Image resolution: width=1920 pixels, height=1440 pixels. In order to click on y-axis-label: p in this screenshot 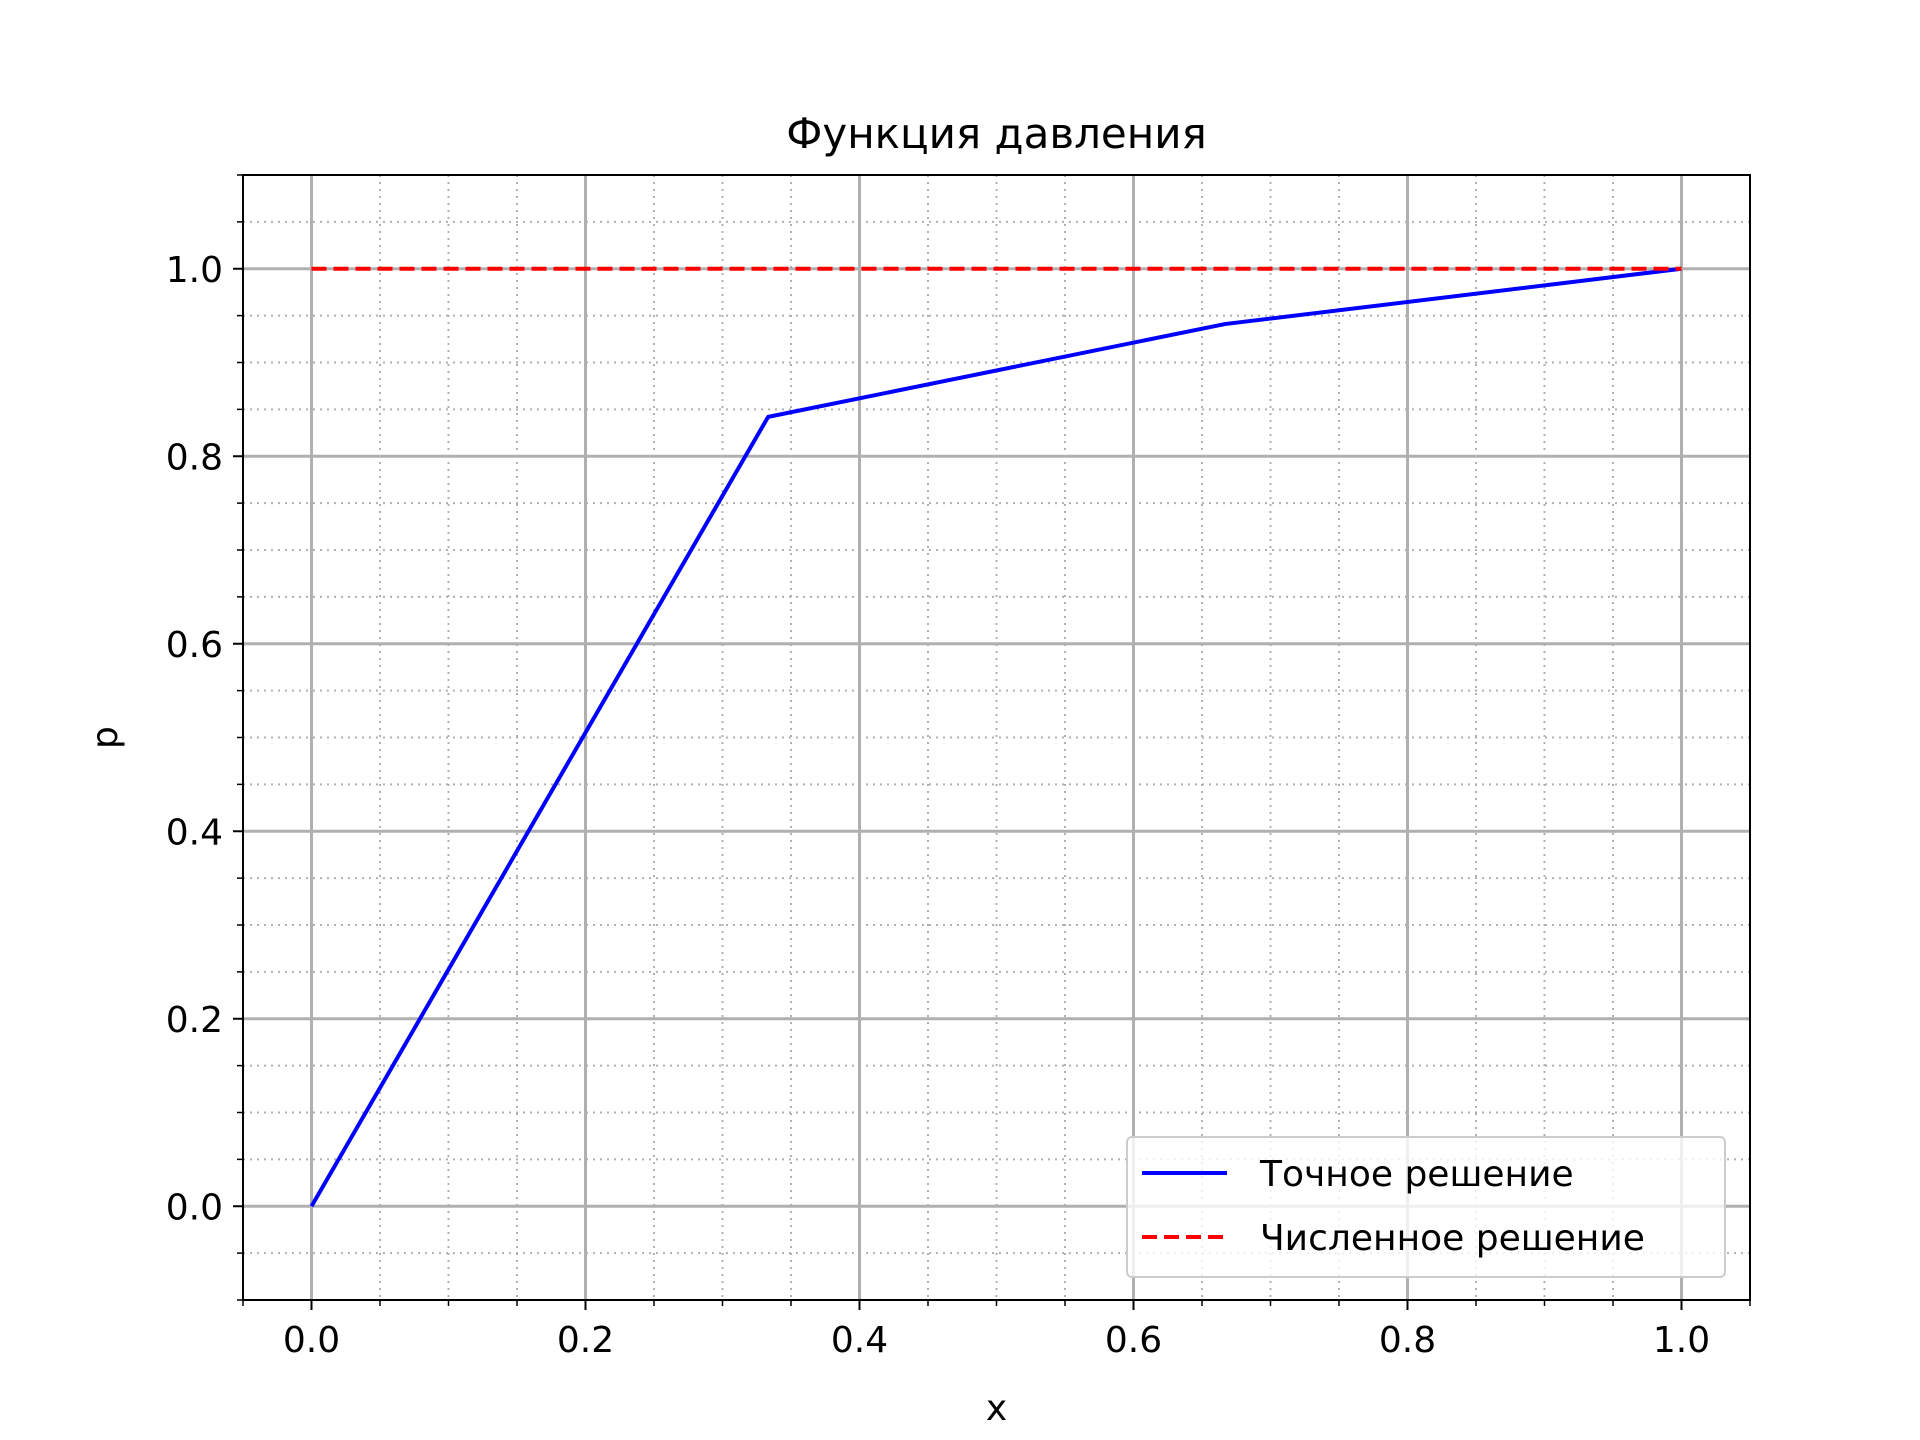, I will do `click(105, 737)`.